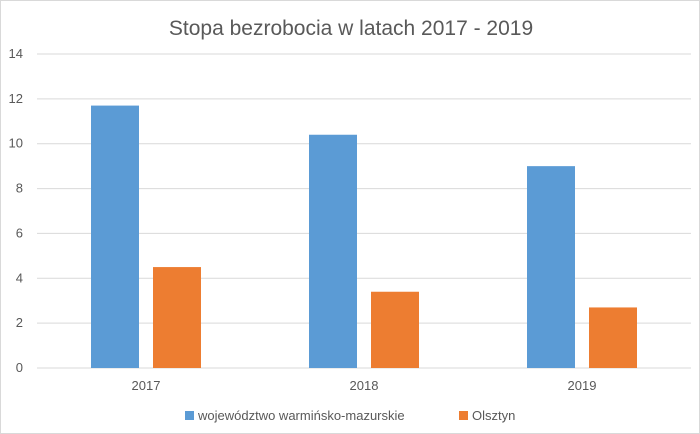  What do you see at coordinates (16, 53) in the screenshot?
I see `y-tick-label: 14` at bounding box center [16, 53].